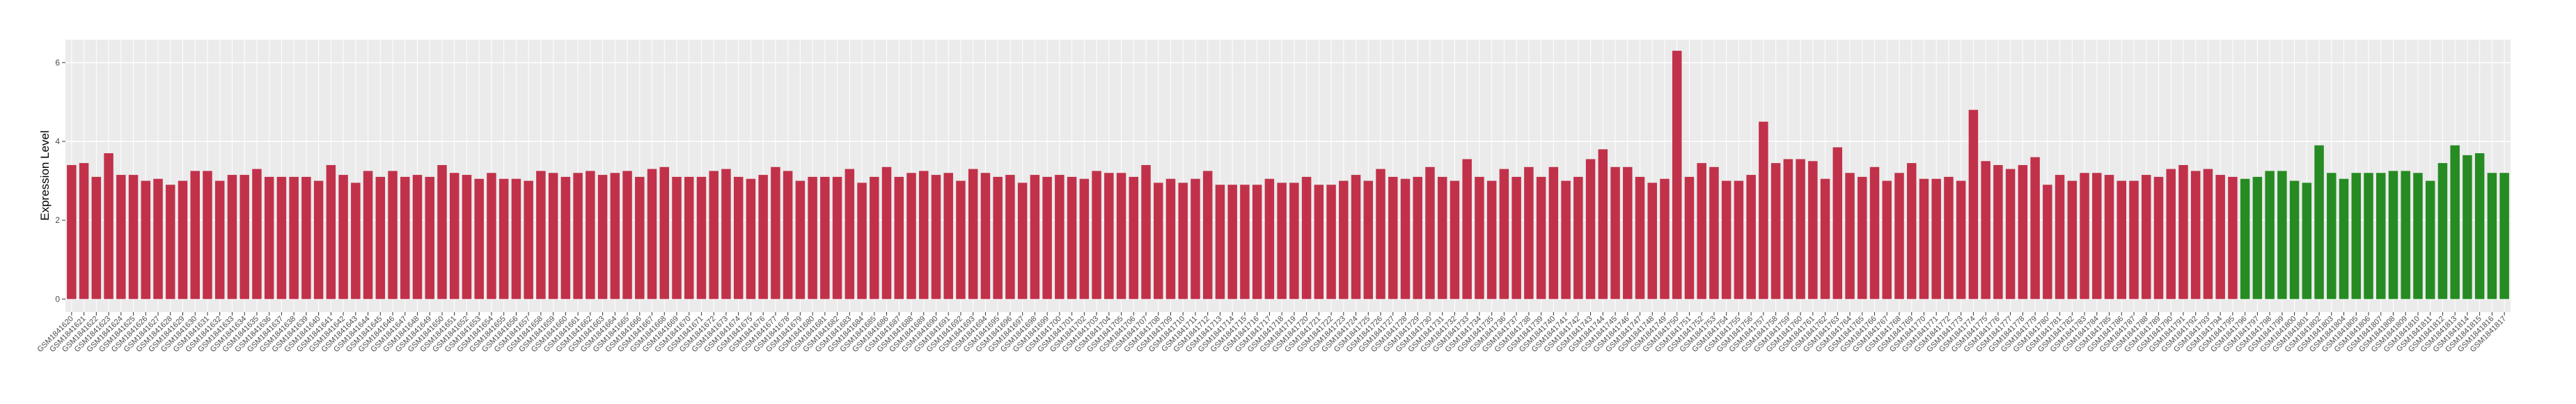 The width and height of the screenshot is (2576, 404). I want to click on y-tick-label: 0, so click(57, 299).